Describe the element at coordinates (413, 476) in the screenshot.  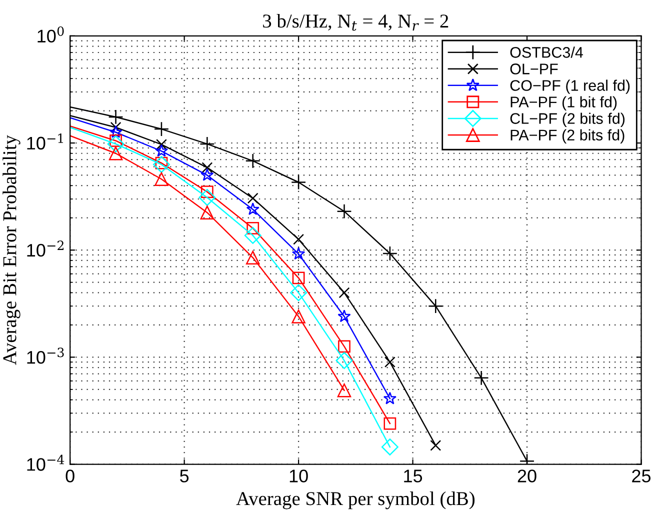
I see `x-tick-label: 15` at that location.